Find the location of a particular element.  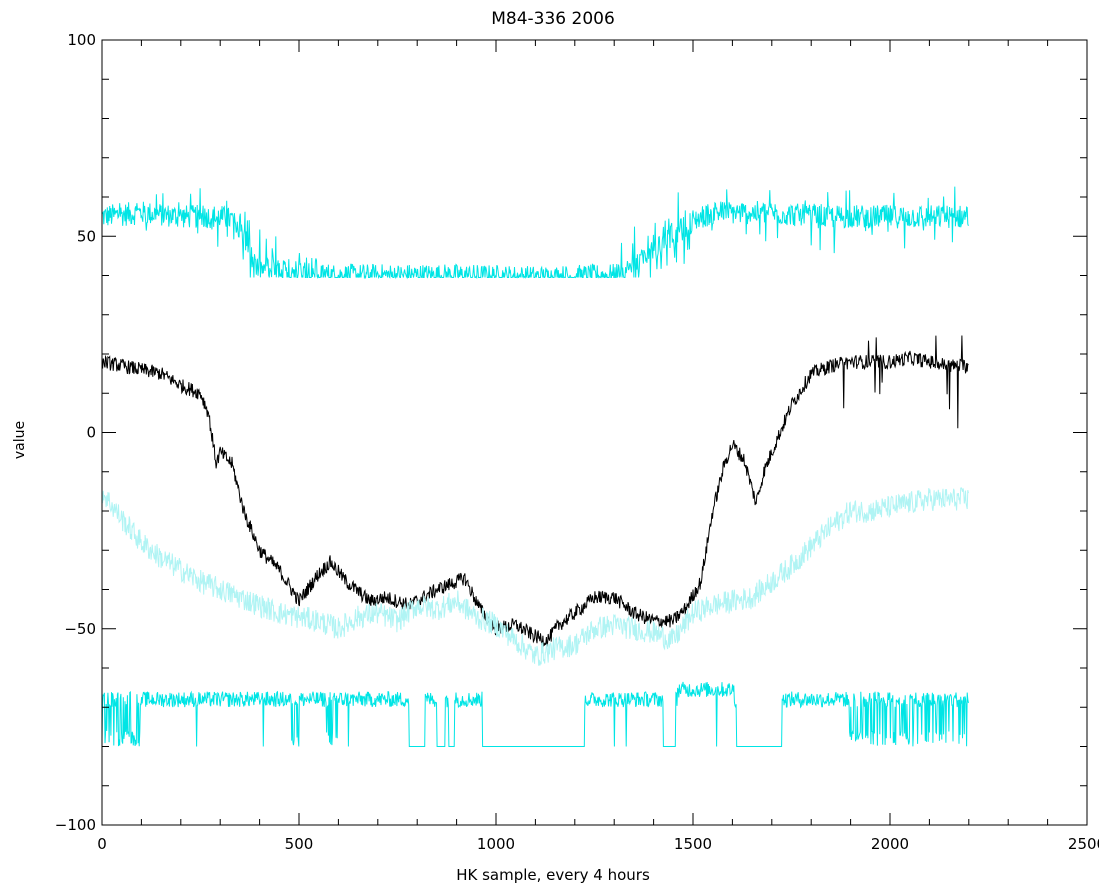

x-tick-label: 0 is located at coordinates (102, 844).